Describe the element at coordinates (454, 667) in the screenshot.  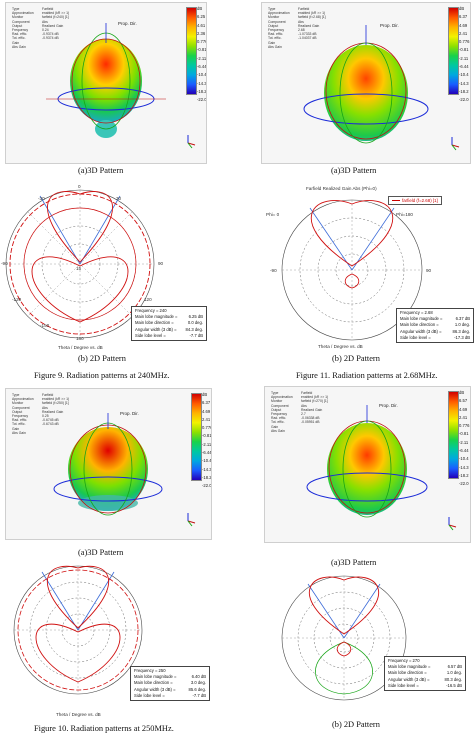
I see `legend-value: 6.57 dB` at that location.